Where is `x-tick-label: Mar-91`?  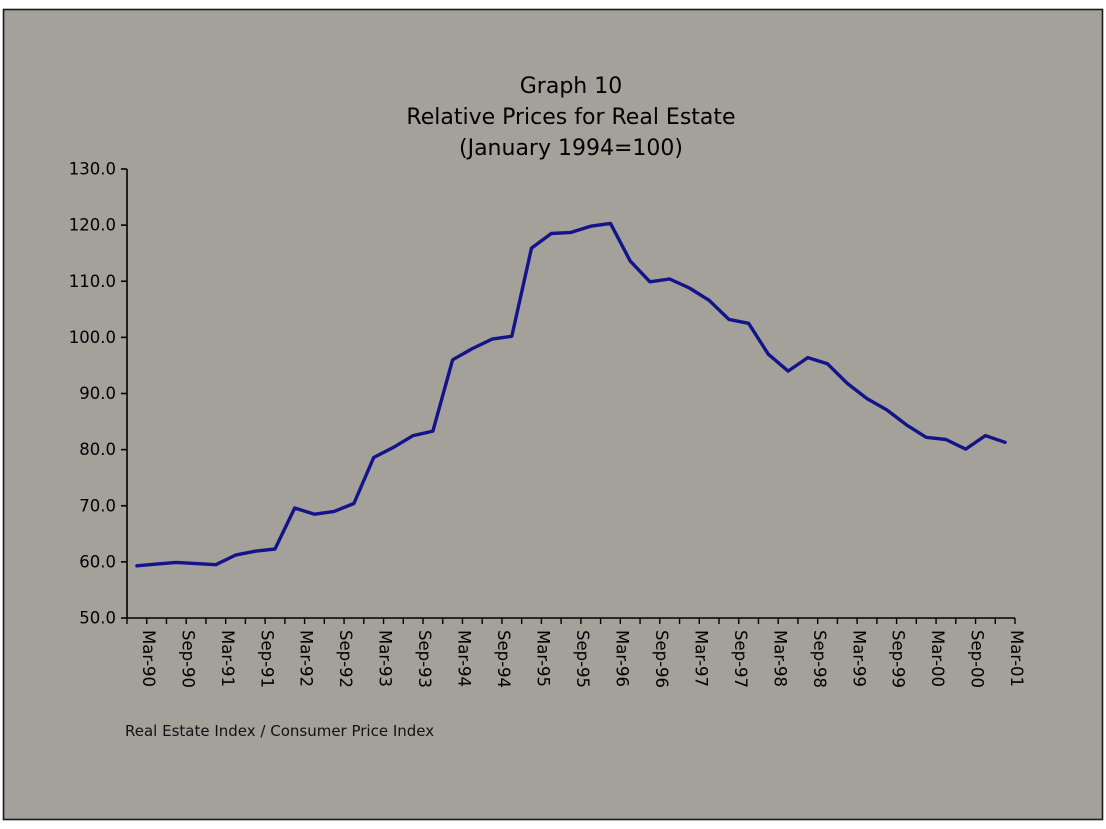 x-tick-label: Mar-91 is located at coordinates (227, 658).